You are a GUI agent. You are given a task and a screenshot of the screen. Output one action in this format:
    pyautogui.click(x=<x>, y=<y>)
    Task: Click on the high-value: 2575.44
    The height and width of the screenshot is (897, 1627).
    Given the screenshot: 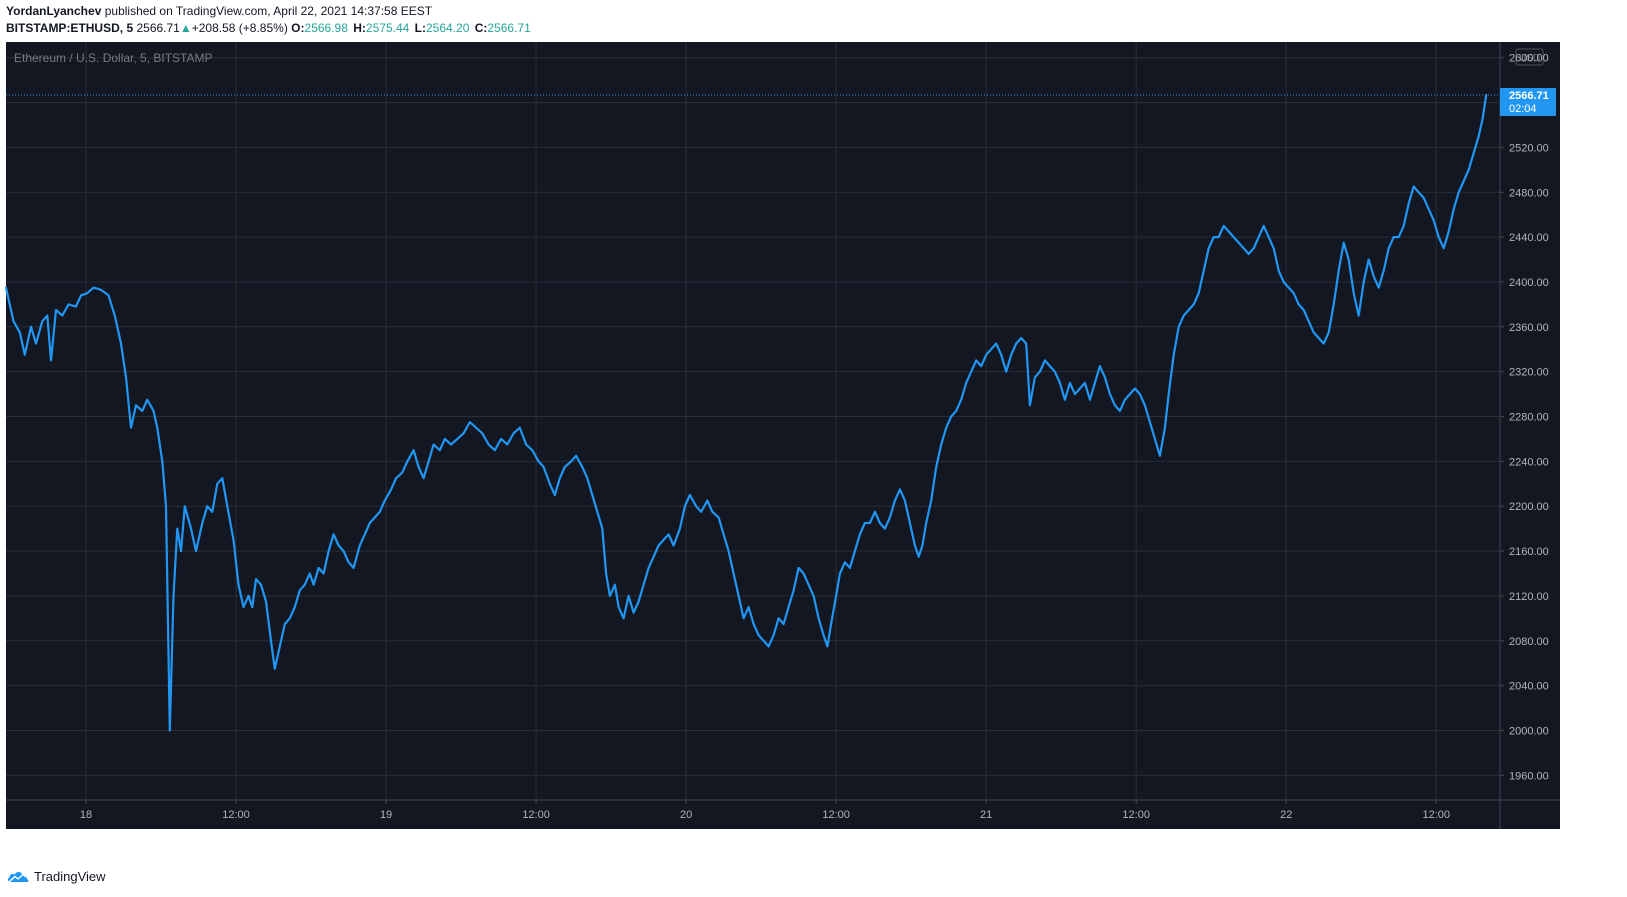 What is the action you would take?
    pyautogui.click(x=387, y=28)
    